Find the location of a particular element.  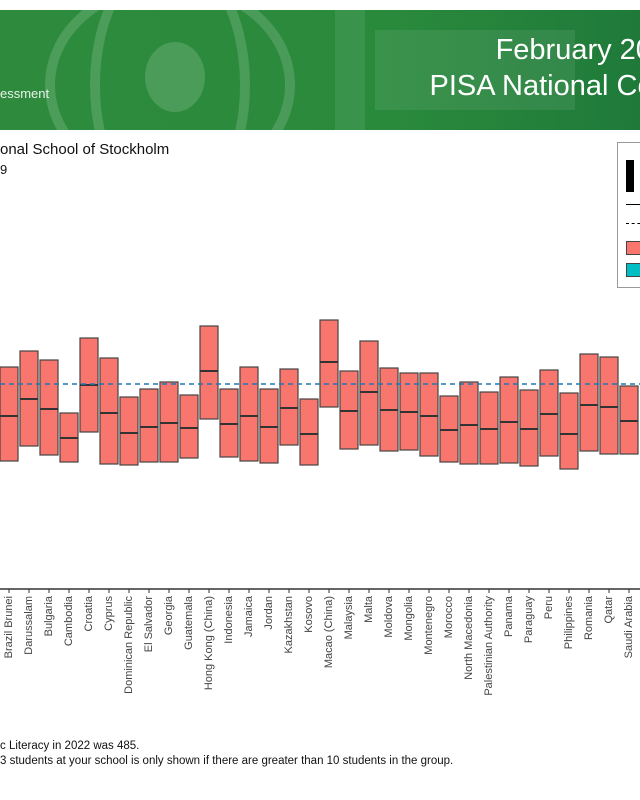

legend-box-swatch is located at coordinates (633, 248).